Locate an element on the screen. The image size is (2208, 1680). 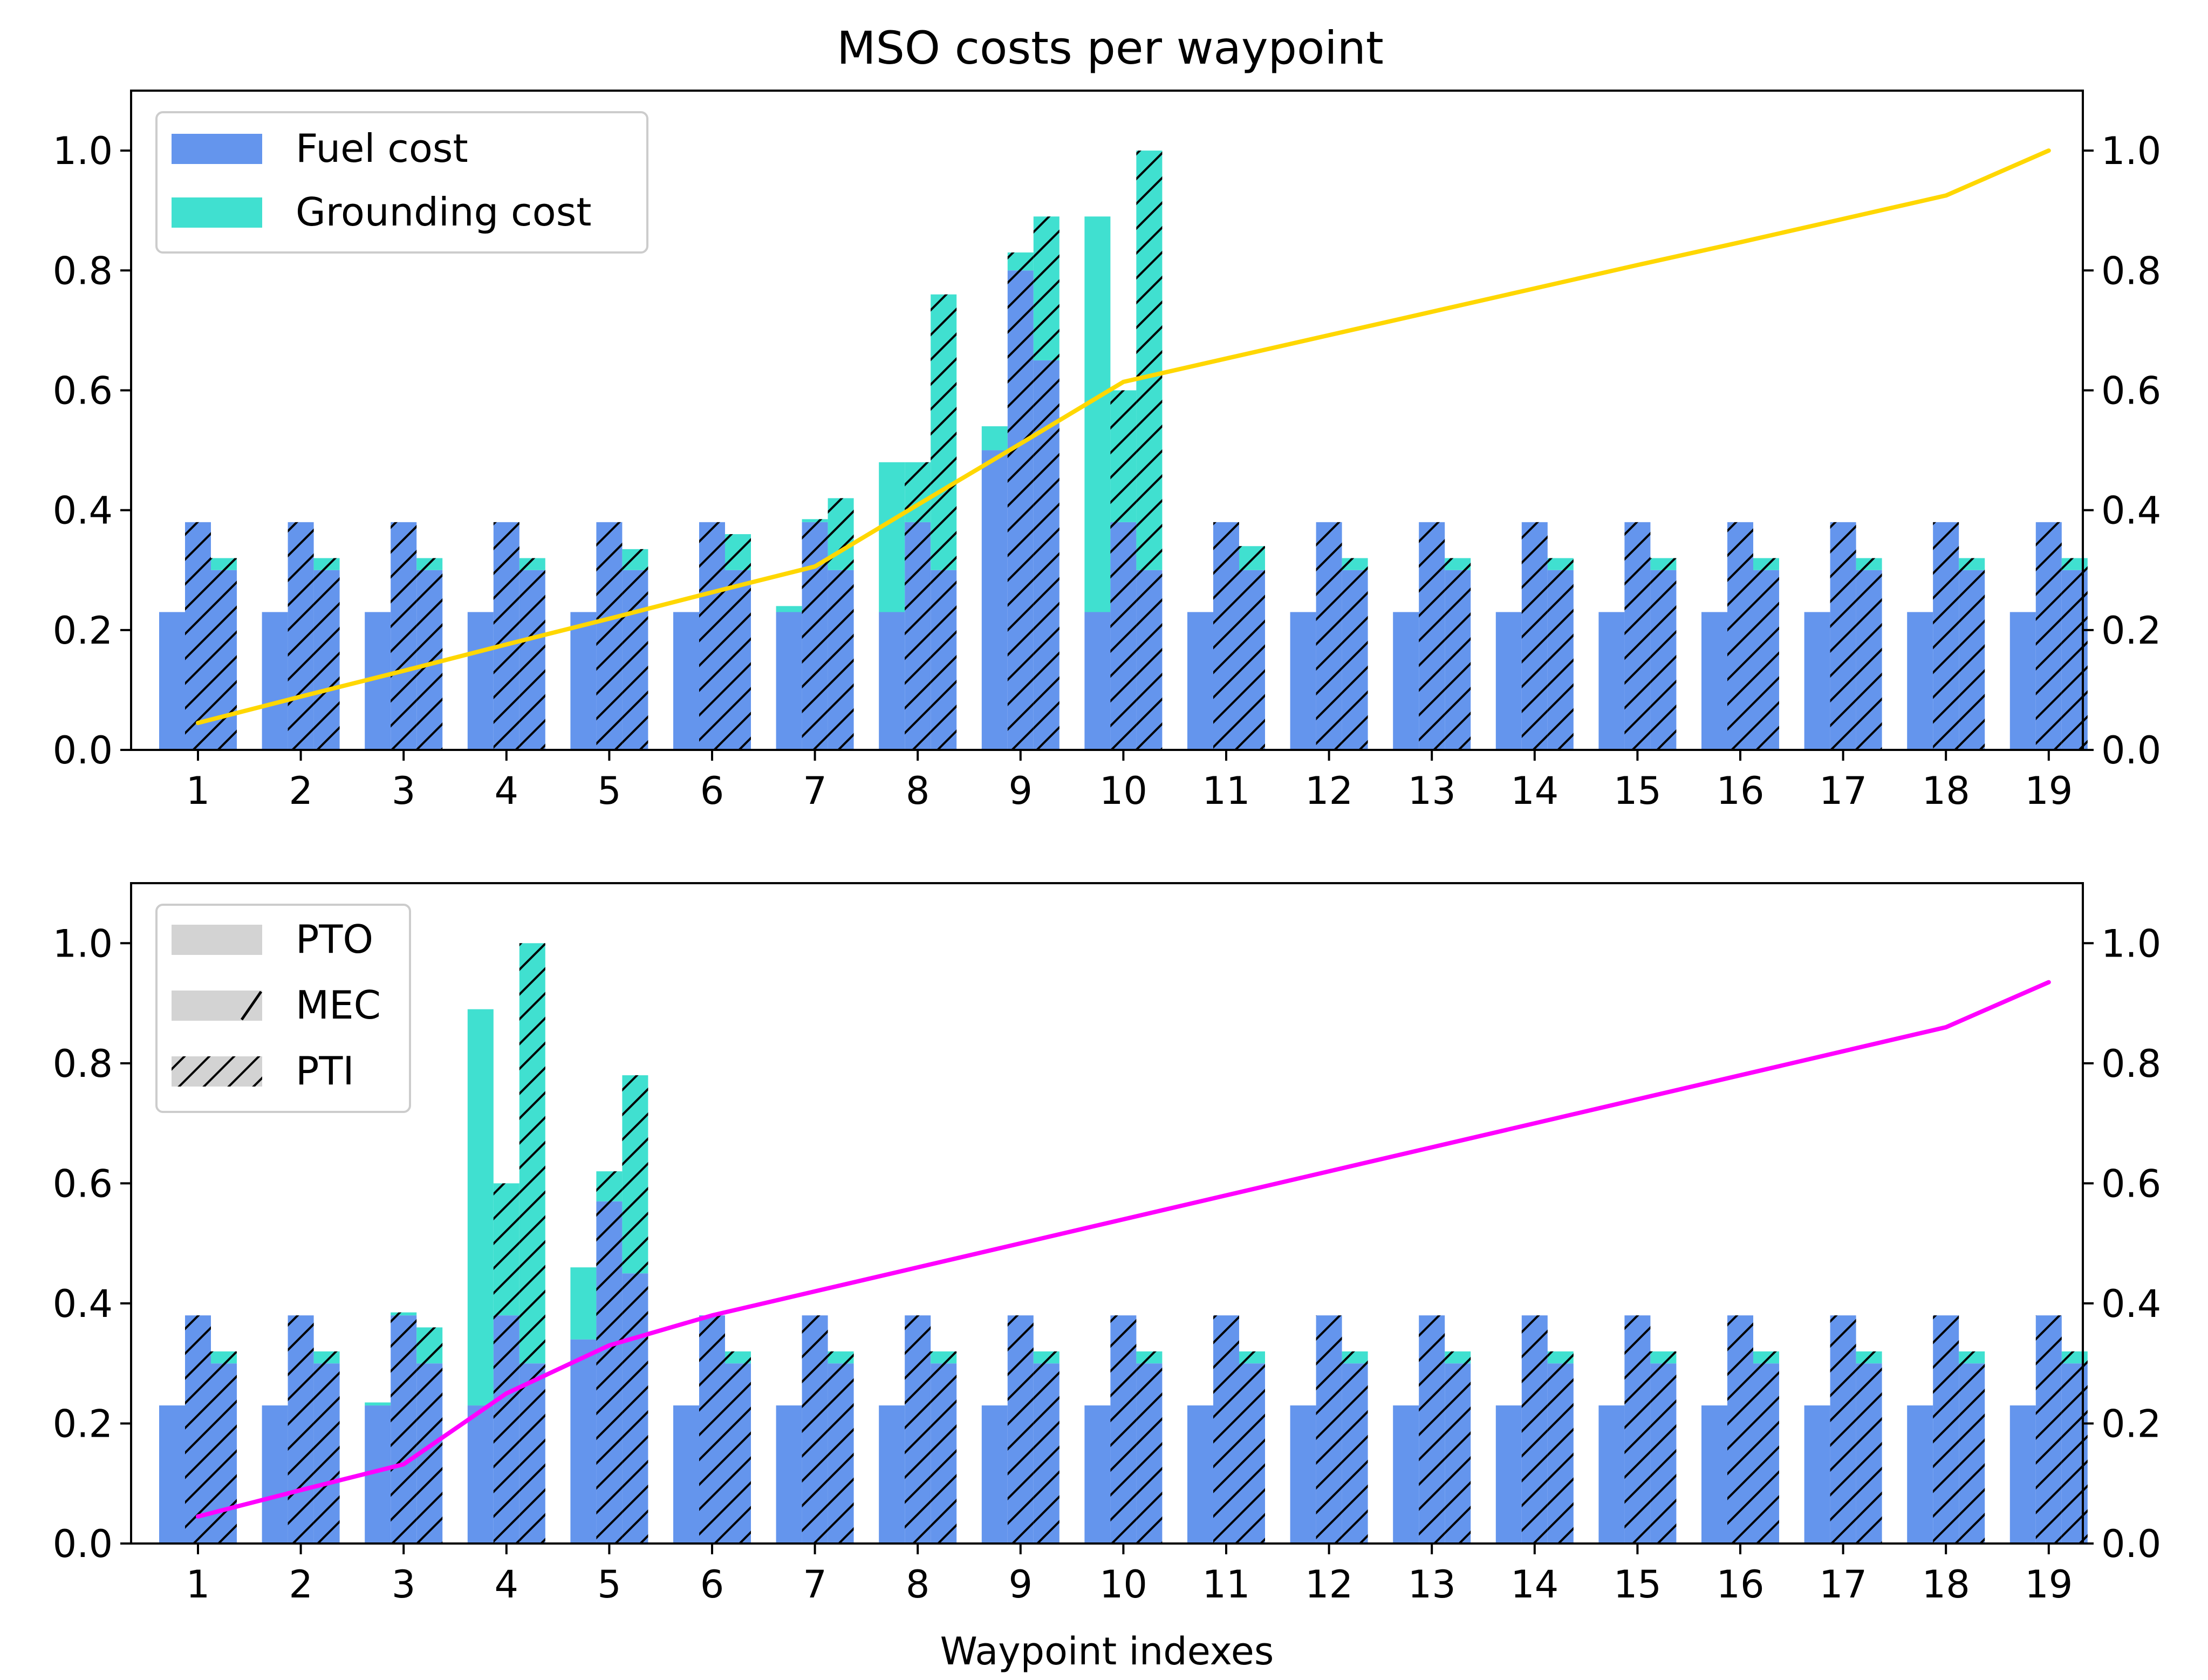
pto-legend-swatch is located at coordinates (217, 940).